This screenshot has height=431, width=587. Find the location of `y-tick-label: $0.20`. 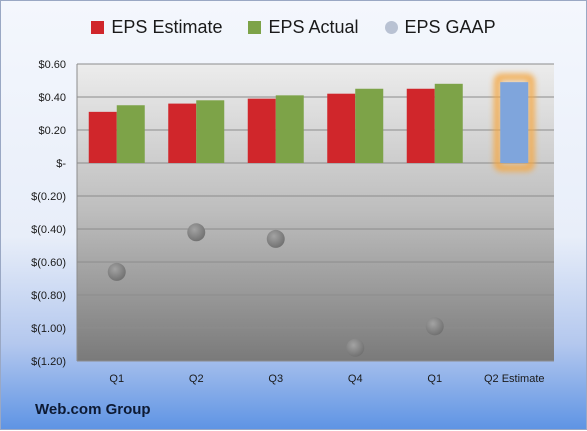

y-tick-label: $0.20 is located at coordinates (52, 131).